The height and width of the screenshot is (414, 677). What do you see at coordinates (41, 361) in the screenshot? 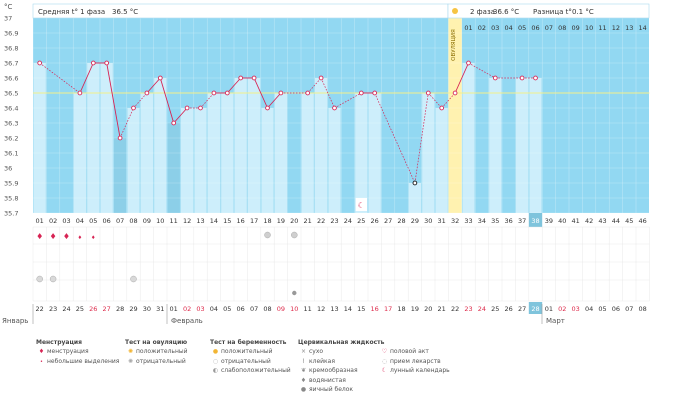
I see `small-drop-icon: •` at bounding box center [41, 361].